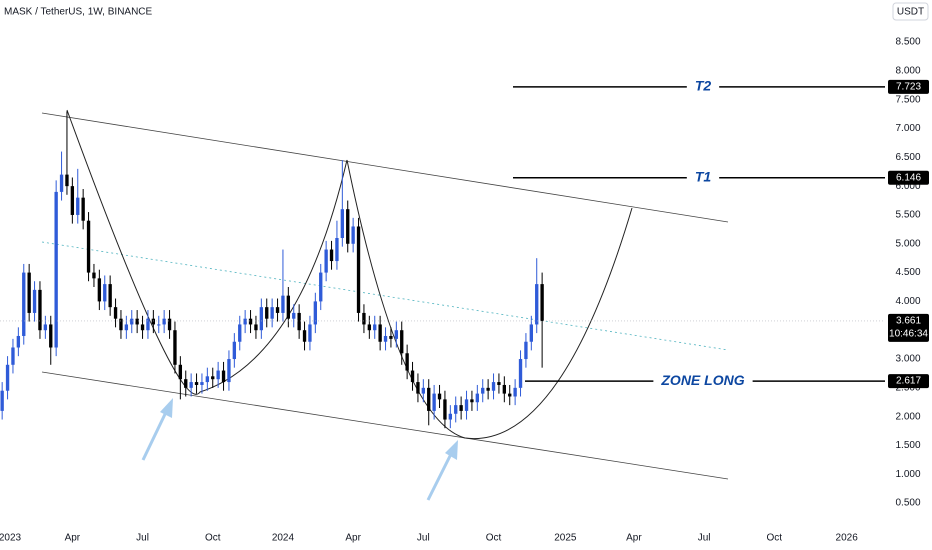  What do you see at coordinates (385, 296) in the screenshot?
I see `channel-mid` at bounding box center [385, 296].